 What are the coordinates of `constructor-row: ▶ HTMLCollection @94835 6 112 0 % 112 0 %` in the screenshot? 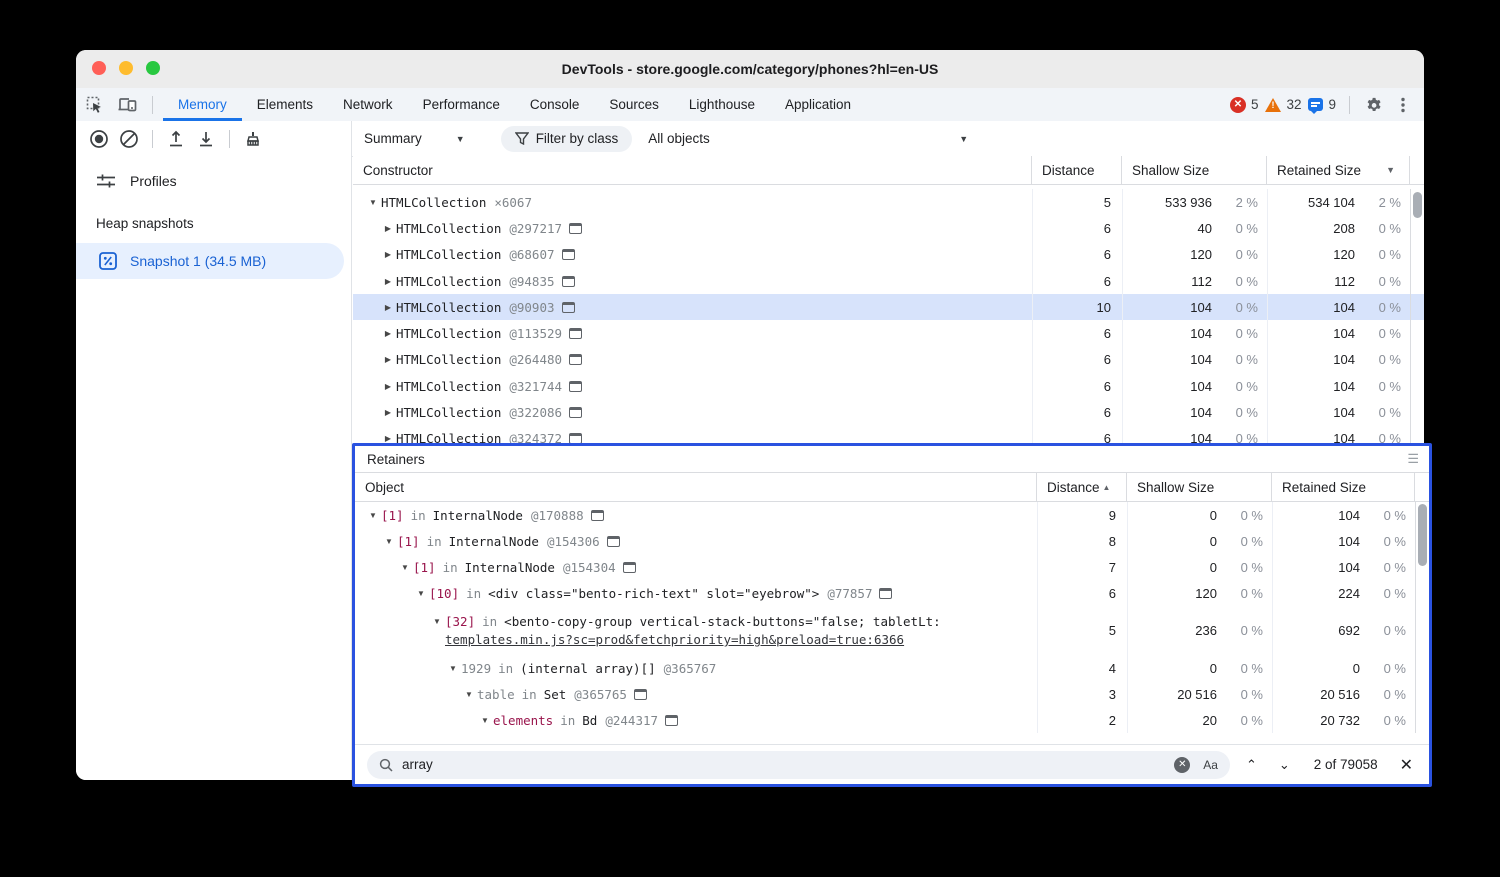 It's located at (888, 281).